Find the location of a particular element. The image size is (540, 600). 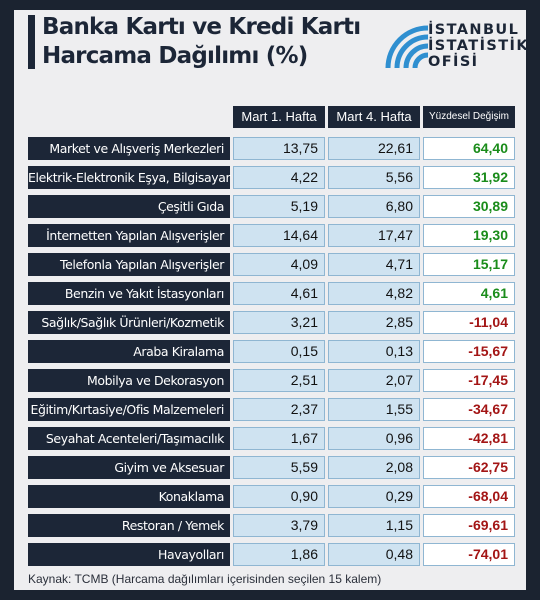

cell-week4-value: 4,71 is located at coordinates (374, 264).